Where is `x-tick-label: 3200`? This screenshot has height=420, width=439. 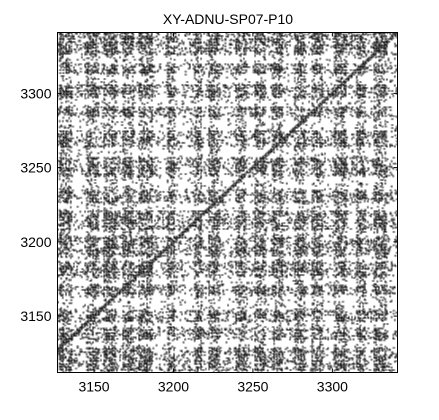 x-tick-label: 3200 is located at coordinates (173, 387).